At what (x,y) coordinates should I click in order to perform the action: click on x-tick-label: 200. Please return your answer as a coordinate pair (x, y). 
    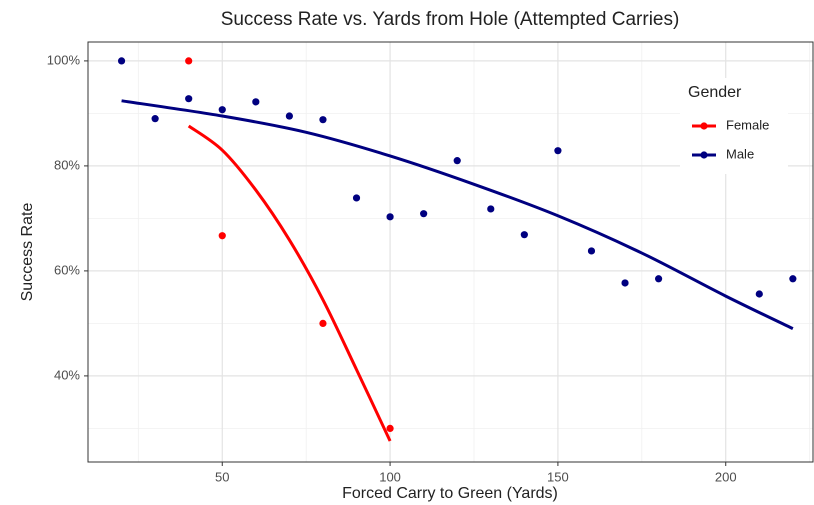
    Looking at the image, I should click on (726, 476).